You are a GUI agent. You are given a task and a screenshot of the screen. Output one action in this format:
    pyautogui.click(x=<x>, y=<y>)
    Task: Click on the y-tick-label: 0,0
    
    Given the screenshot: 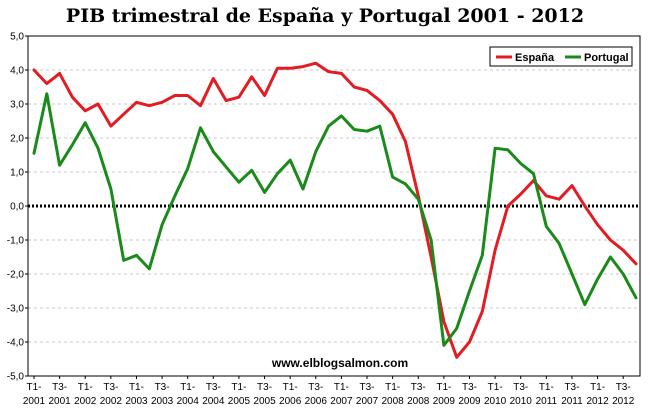 What is the action you would take?
    pyautogui.click(x=17, y=207)
    